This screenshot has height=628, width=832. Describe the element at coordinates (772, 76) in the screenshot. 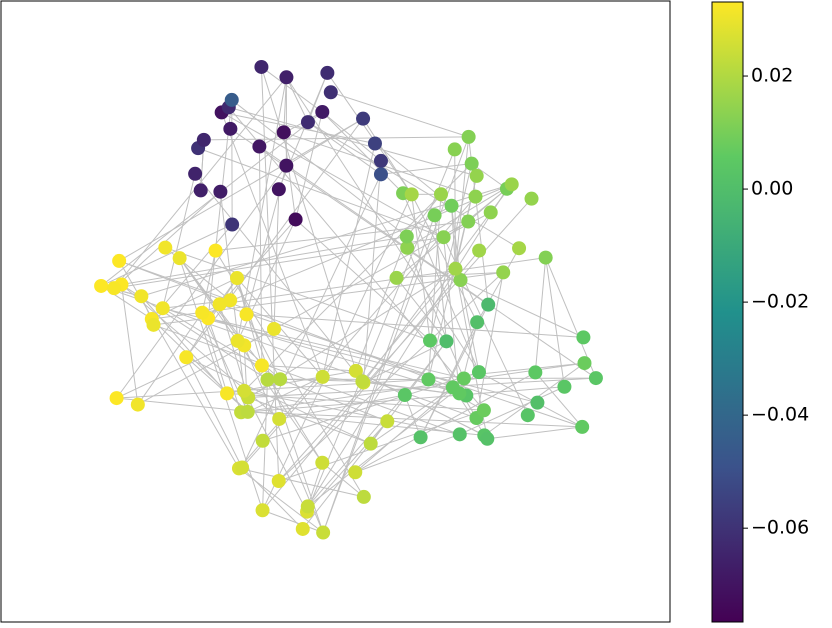

I see `colorbar-tick-label: 0.02` at that location.